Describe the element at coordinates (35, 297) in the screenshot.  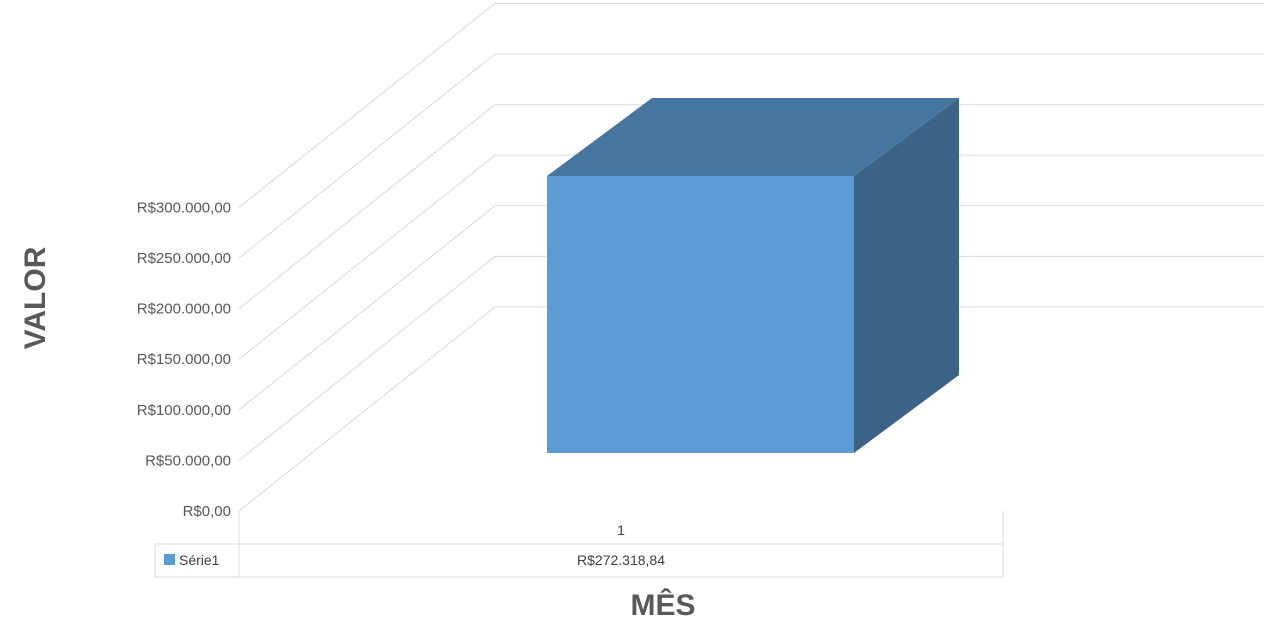
I see `y-axis-title: VALOR` at that location.